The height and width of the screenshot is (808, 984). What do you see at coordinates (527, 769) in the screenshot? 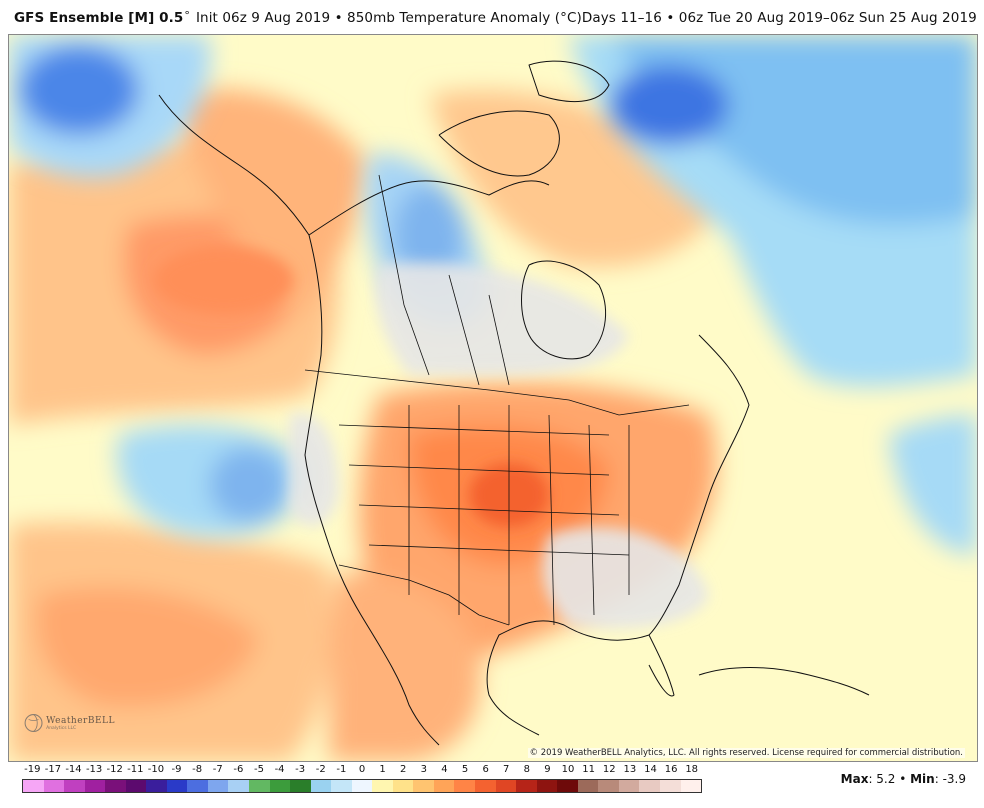
I see `legend-tick-label: 8` at bounding box center [527, 769].